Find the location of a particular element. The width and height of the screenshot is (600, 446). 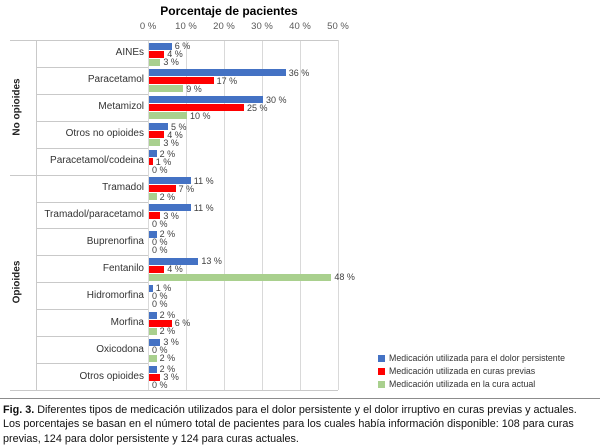

axis-tick-label: 10 % is located at coordinates (186, 26).